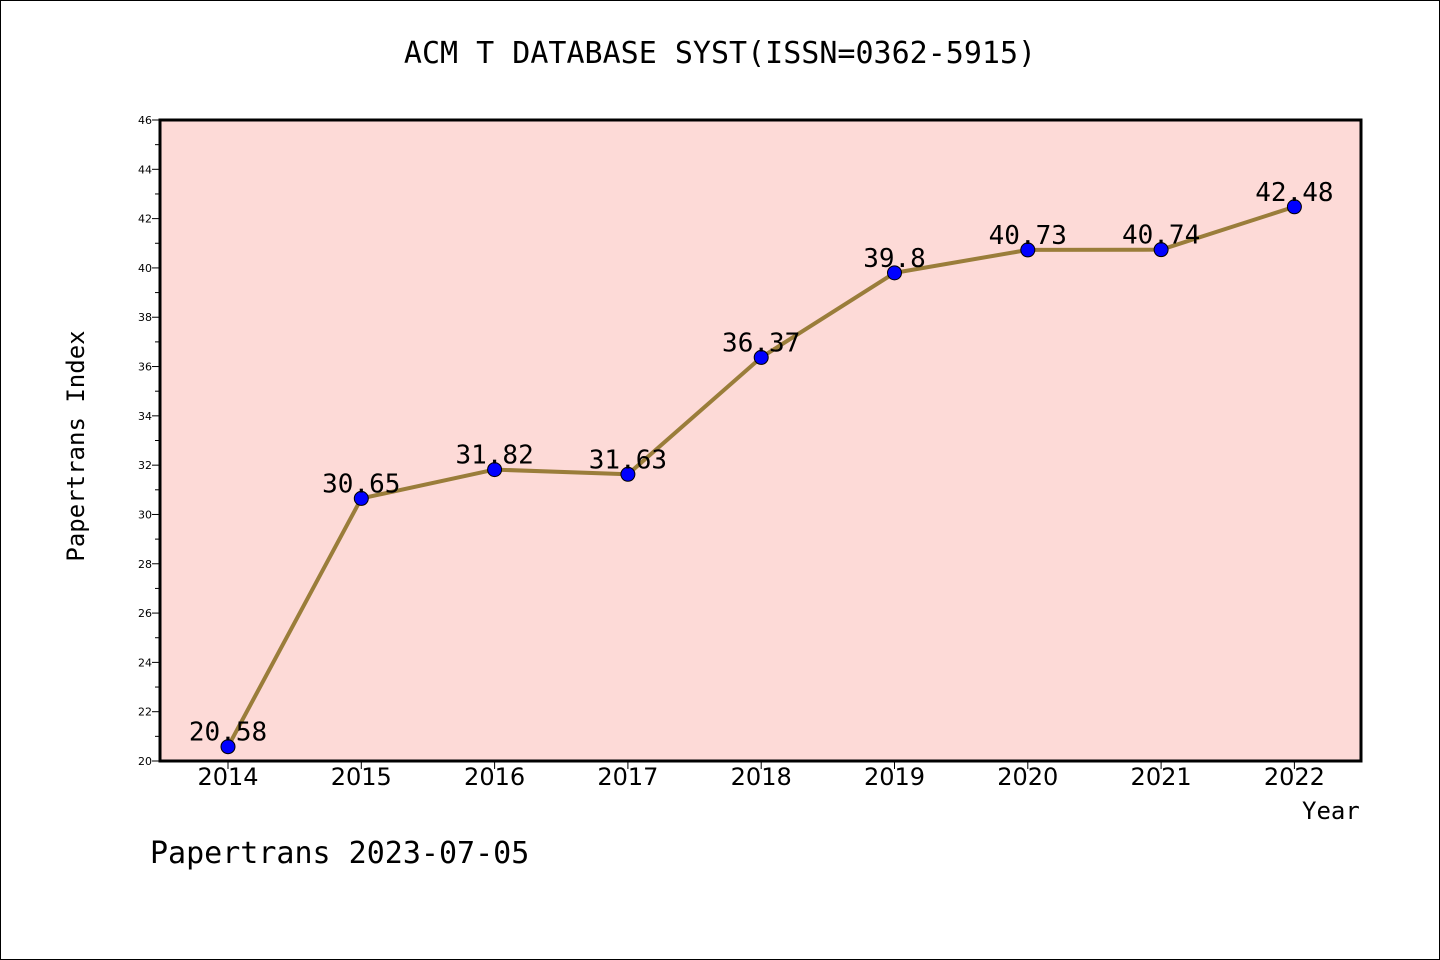 This screenshot has width=1440, height=960. What do you see at coordinates (145, 416) in the screenshot?
I see `y-tick-label: 34` at bounding box center [145, 416].